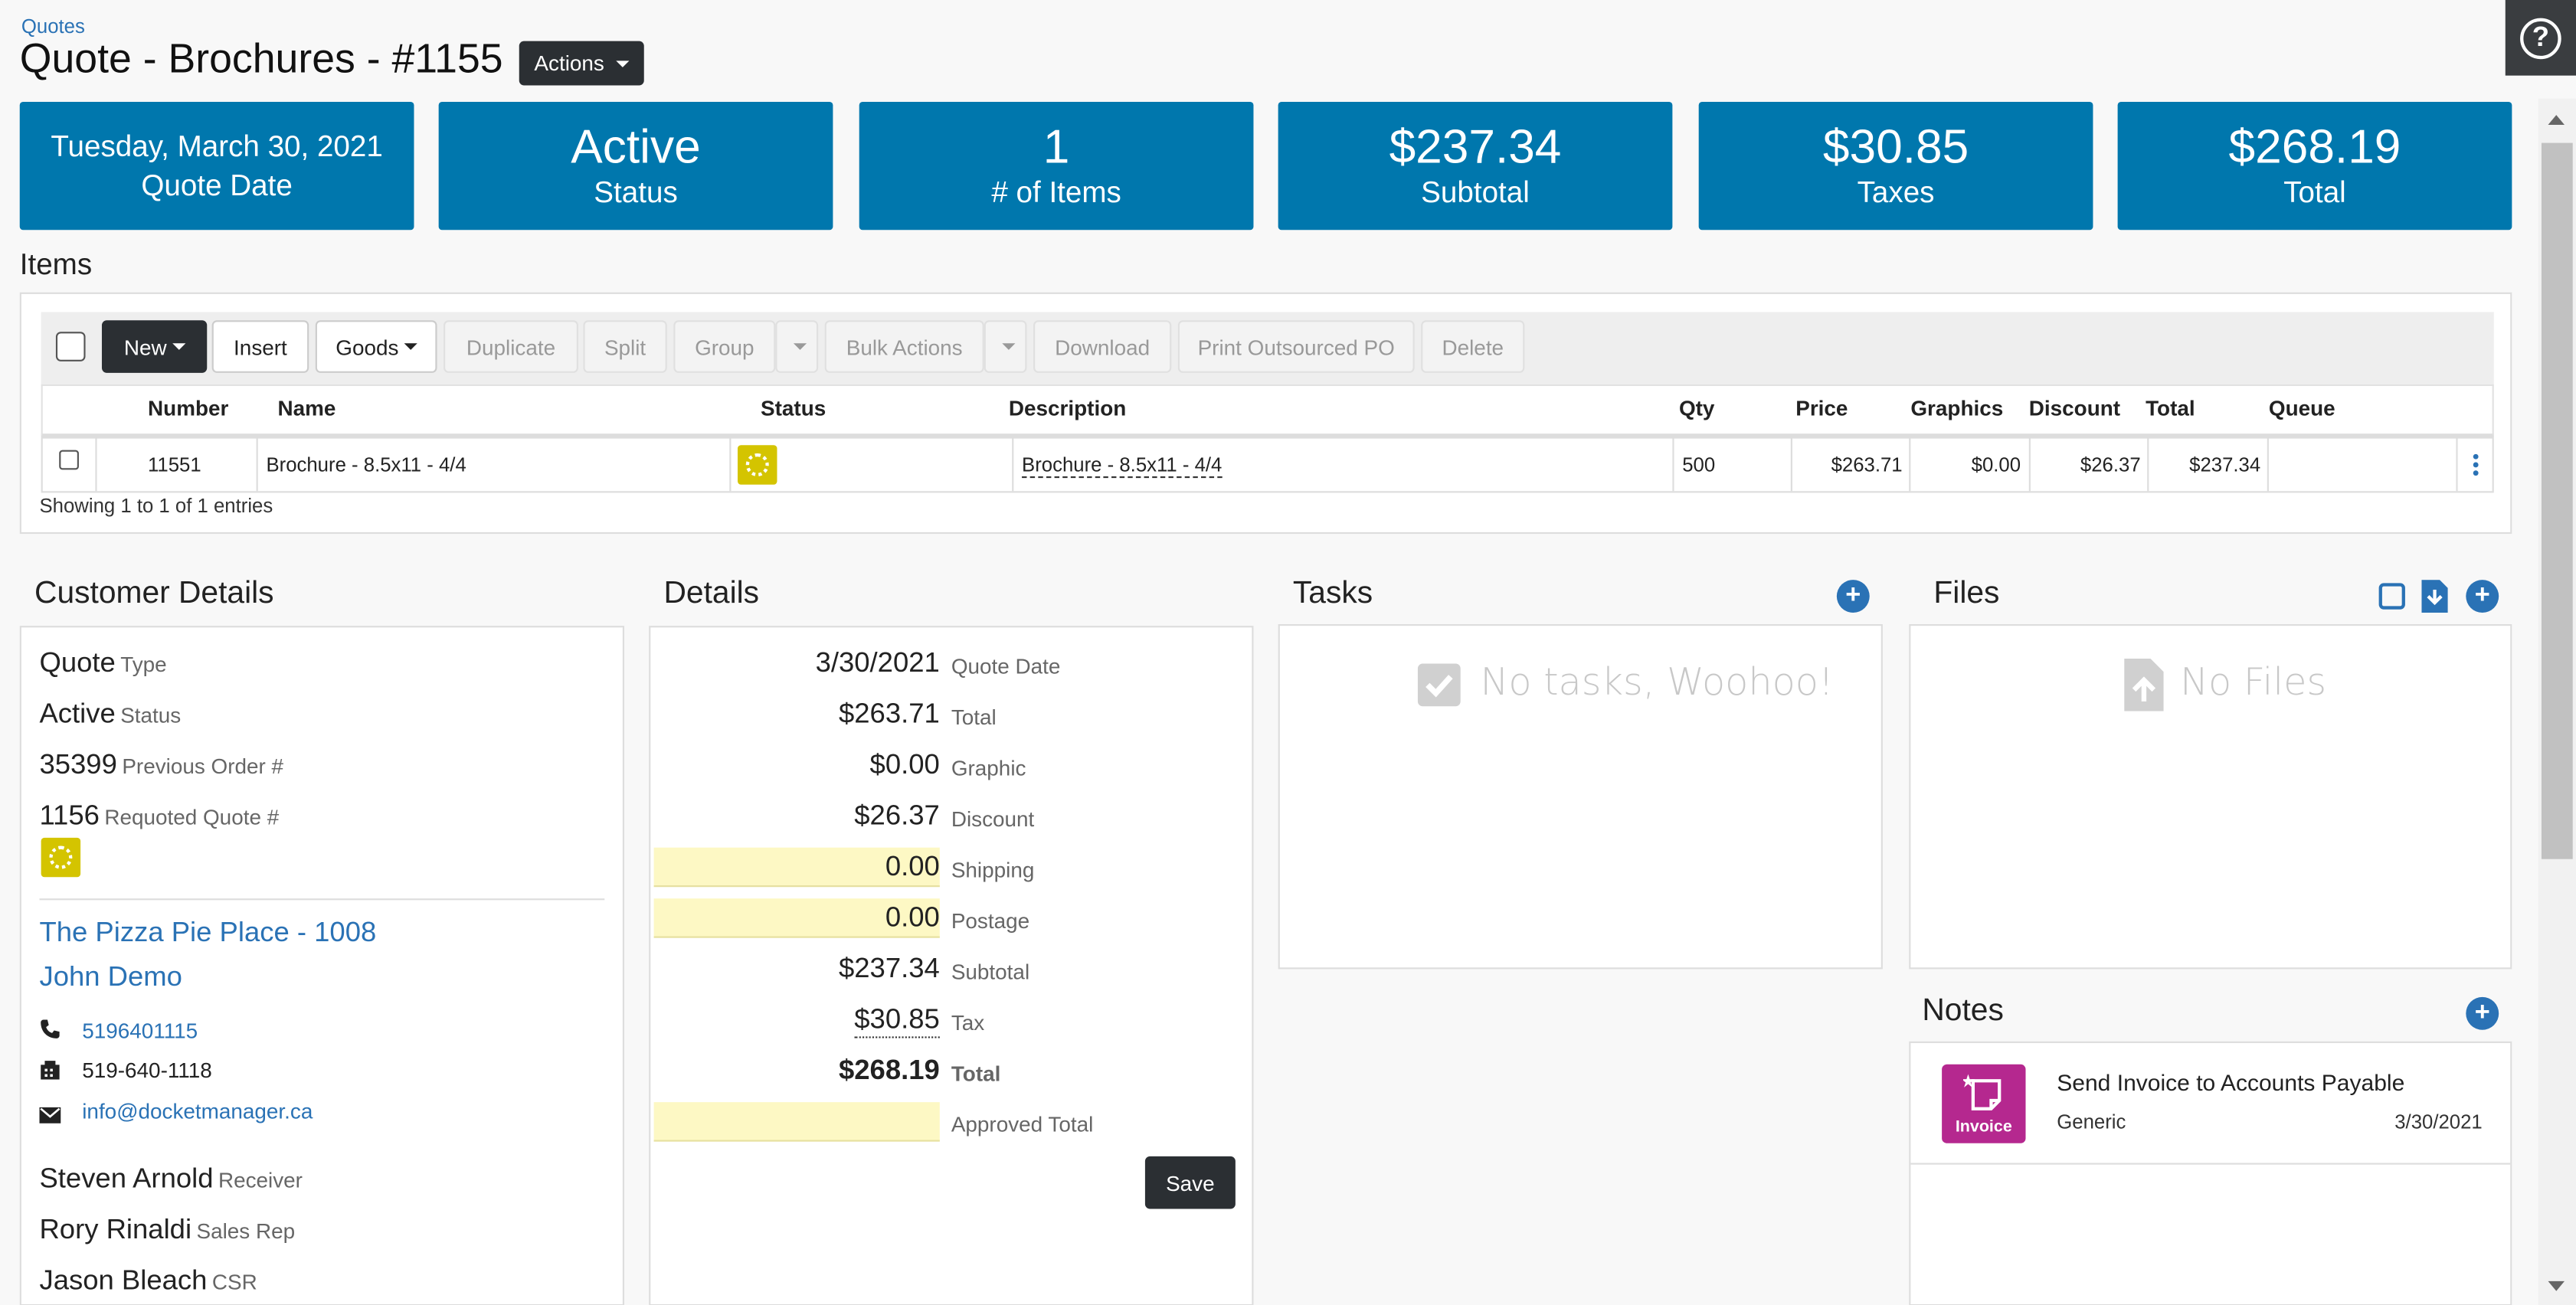 The image size is (2576, 1305). What do you see at coordinates (951, 1123) in the screenshot?
I see `detail-row-approved-total: Approved Total` at bounding box center [951, 1123].